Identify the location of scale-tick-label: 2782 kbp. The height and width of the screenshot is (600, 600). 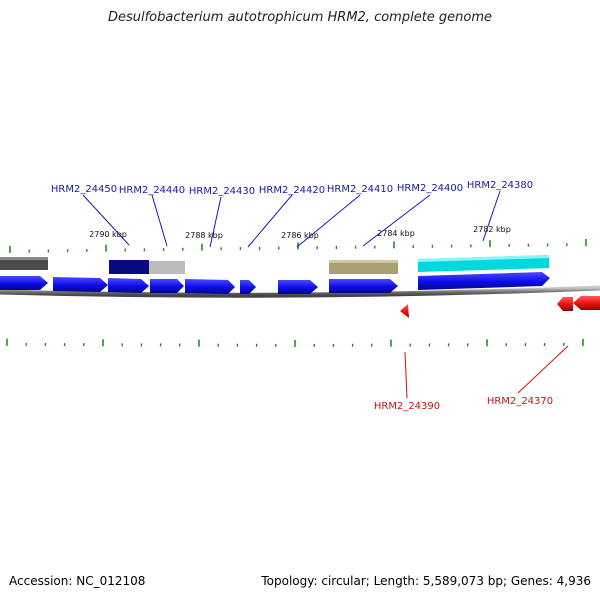
(492, 229).